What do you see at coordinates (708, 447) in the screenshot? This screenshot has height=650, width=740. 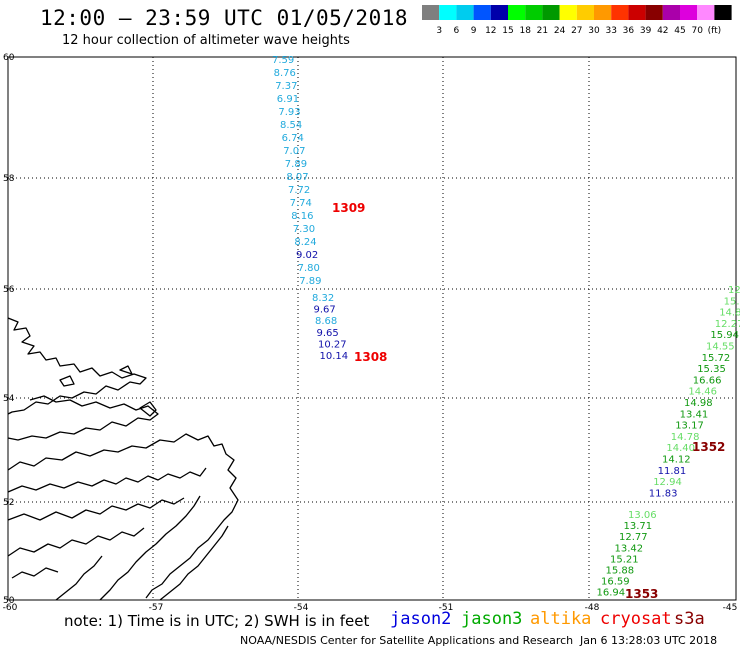 I see `track-time-label: 1352` at bounding box center [708, 447].